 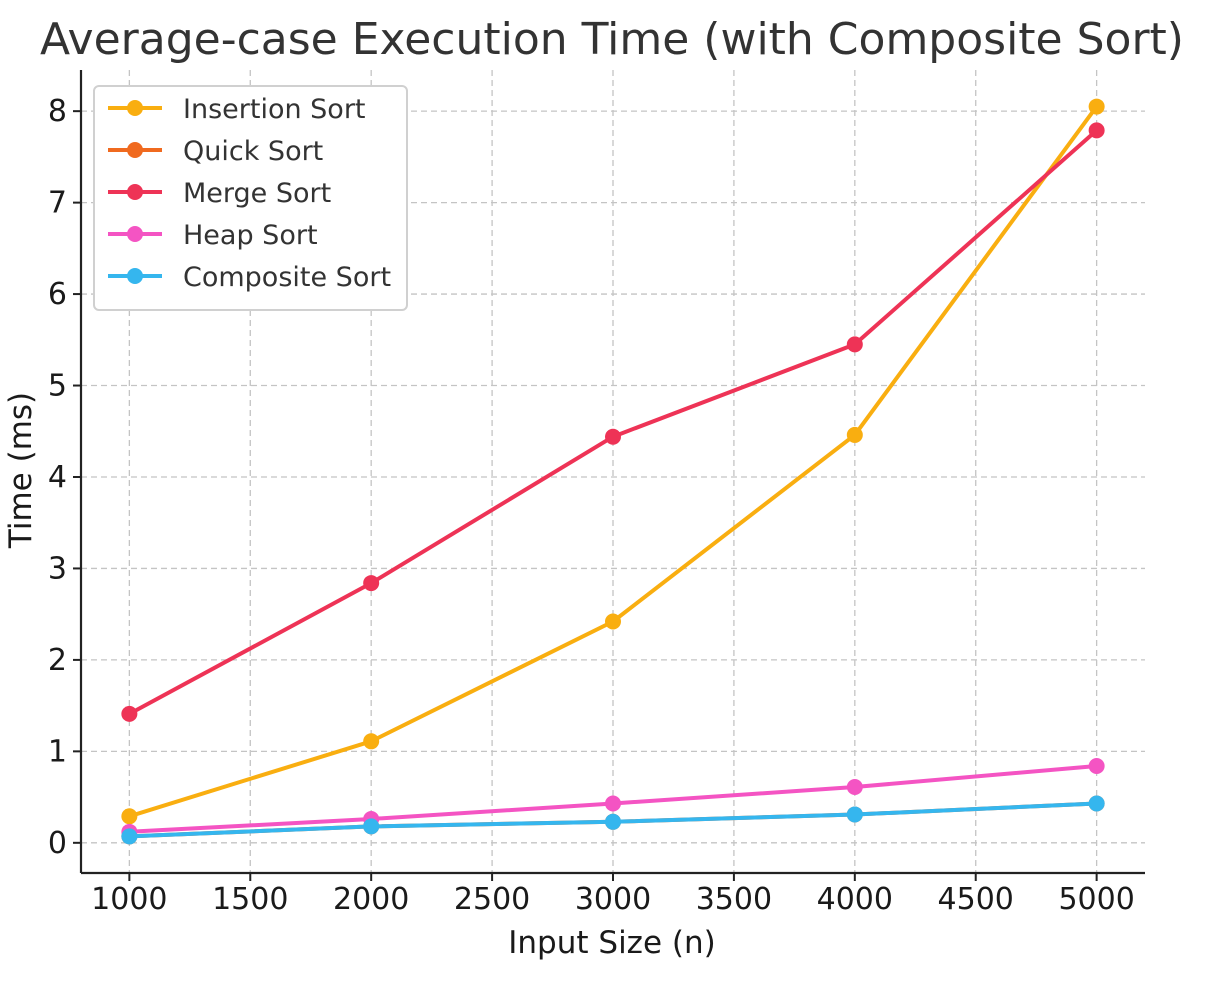 What do you see at coordinates (371, 899) in the screenshot?
I see `x-tick-label-2000: 2000` at bounding box center [371, 899].